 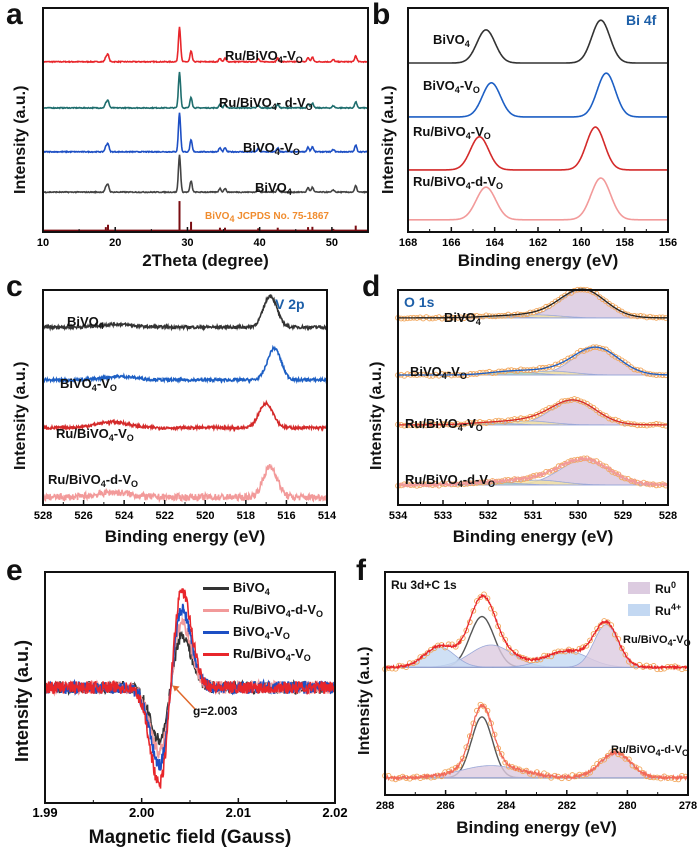 What do you see at coordinates (663, 589) in the screenshot?
I see `label-segment: Ru` at bounding box center [663, 589].